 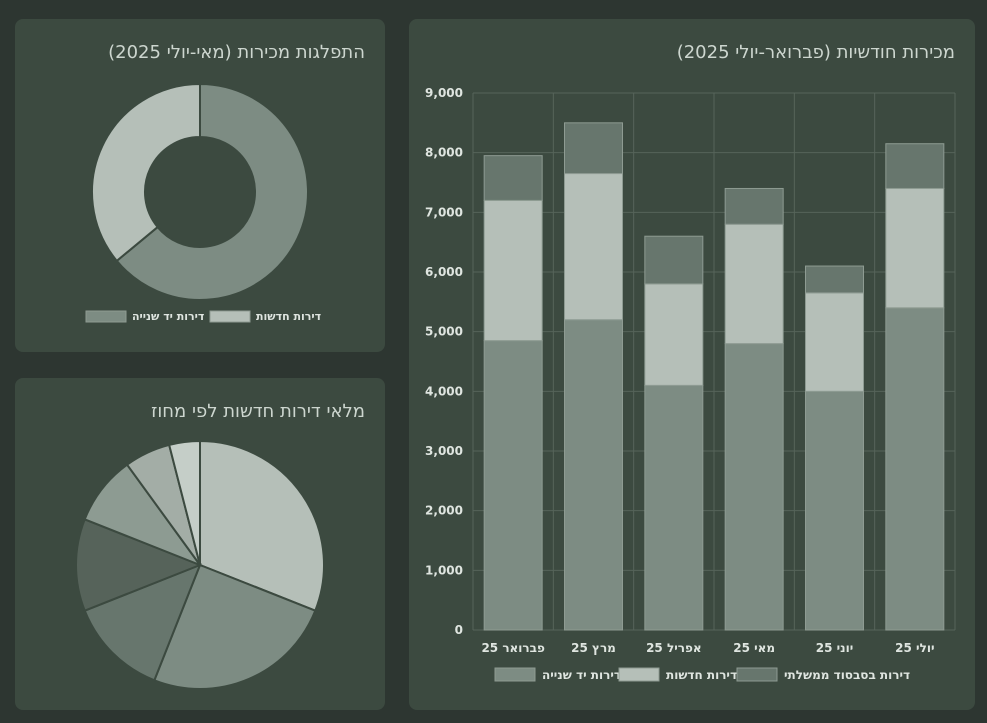 I want to click on pie-chart-title: מלאי דירות חדשות לפי מחוז, so click(x=258, y=411).